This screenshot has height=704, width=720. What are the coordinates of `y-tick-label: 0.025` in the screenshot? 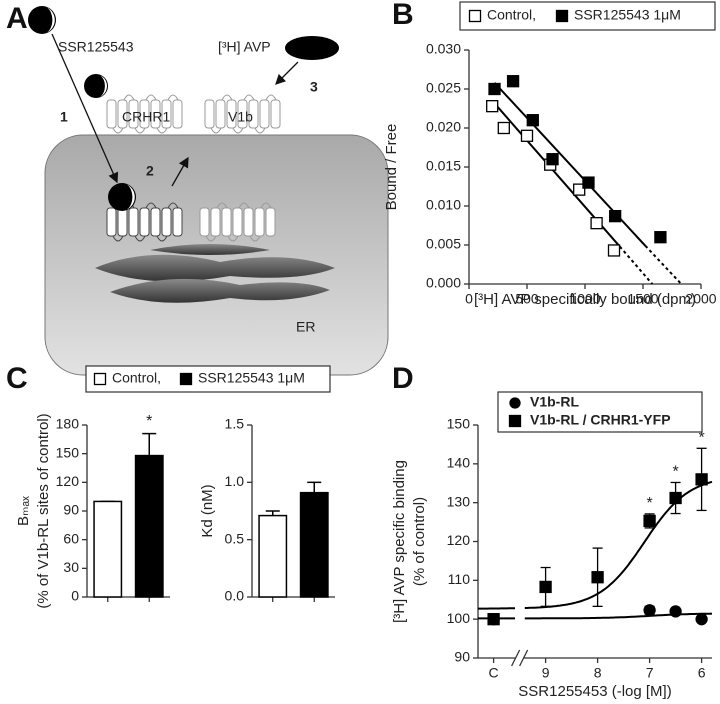 It's located at (443, 88).